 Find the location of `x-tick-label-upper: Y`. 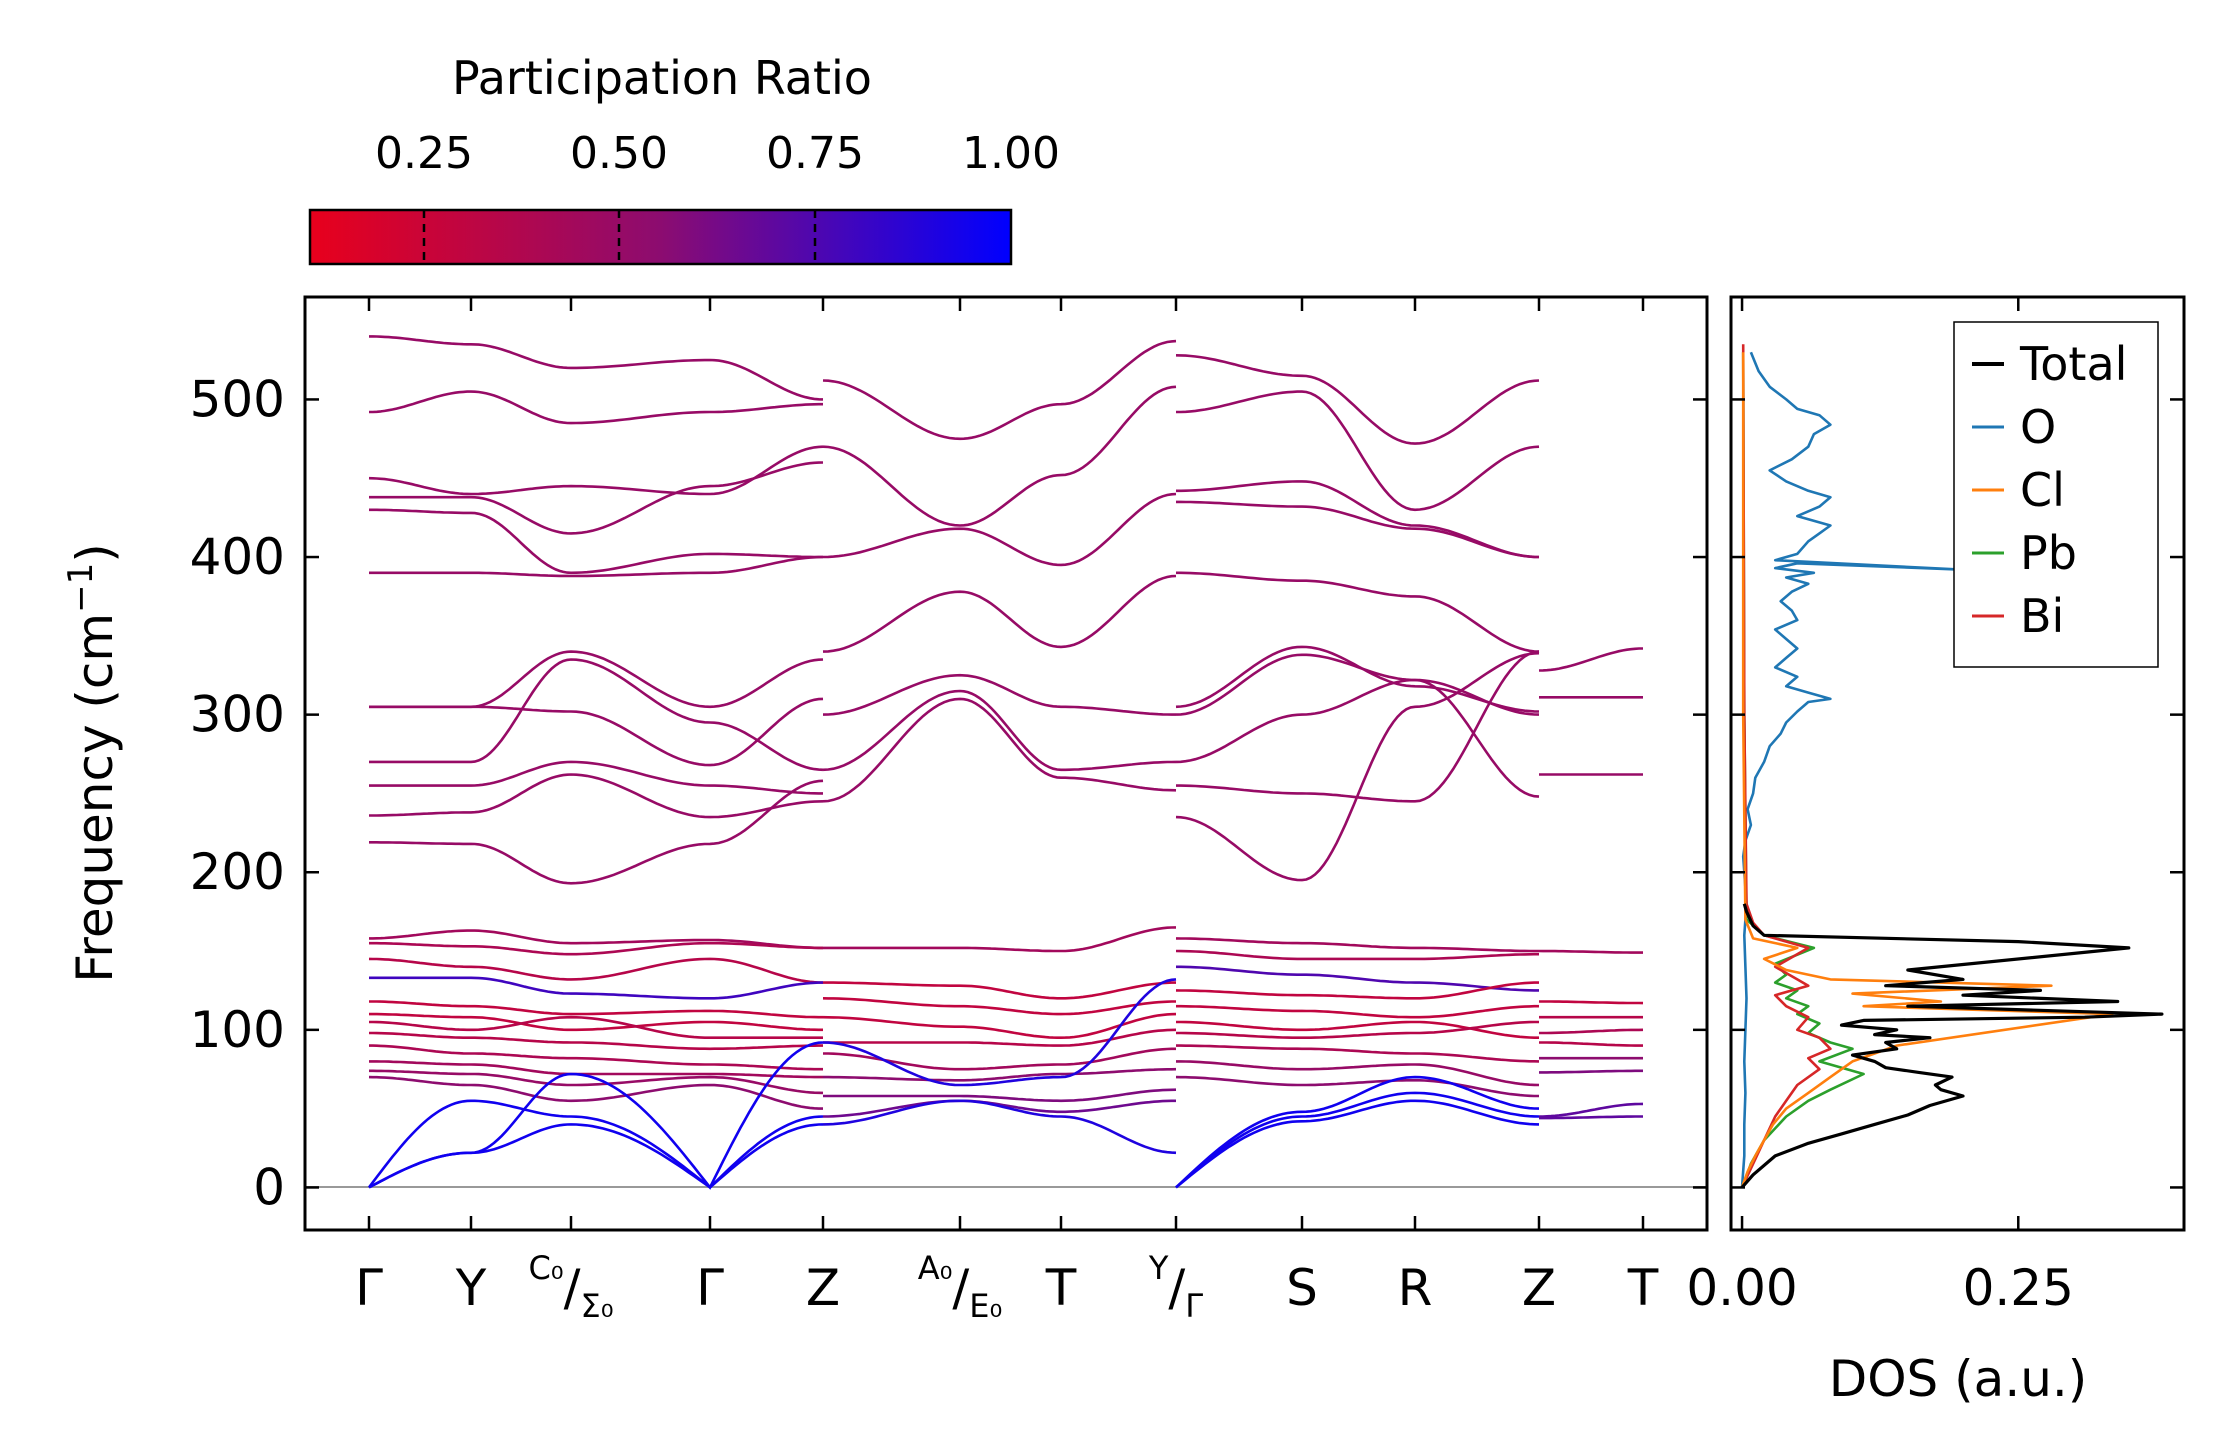

x-tick-label-upper: Y is located at coordinates (1158, 1268).